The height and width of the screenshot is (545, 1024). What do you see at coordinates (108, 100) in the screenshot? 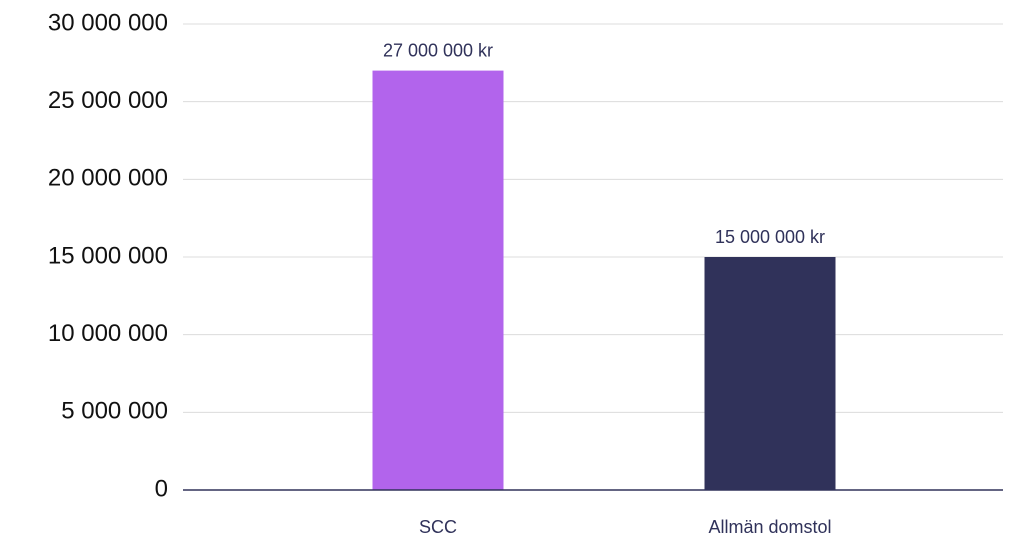
I see `y-tick-label: 25 000 000` at bounding box center [108, 100].